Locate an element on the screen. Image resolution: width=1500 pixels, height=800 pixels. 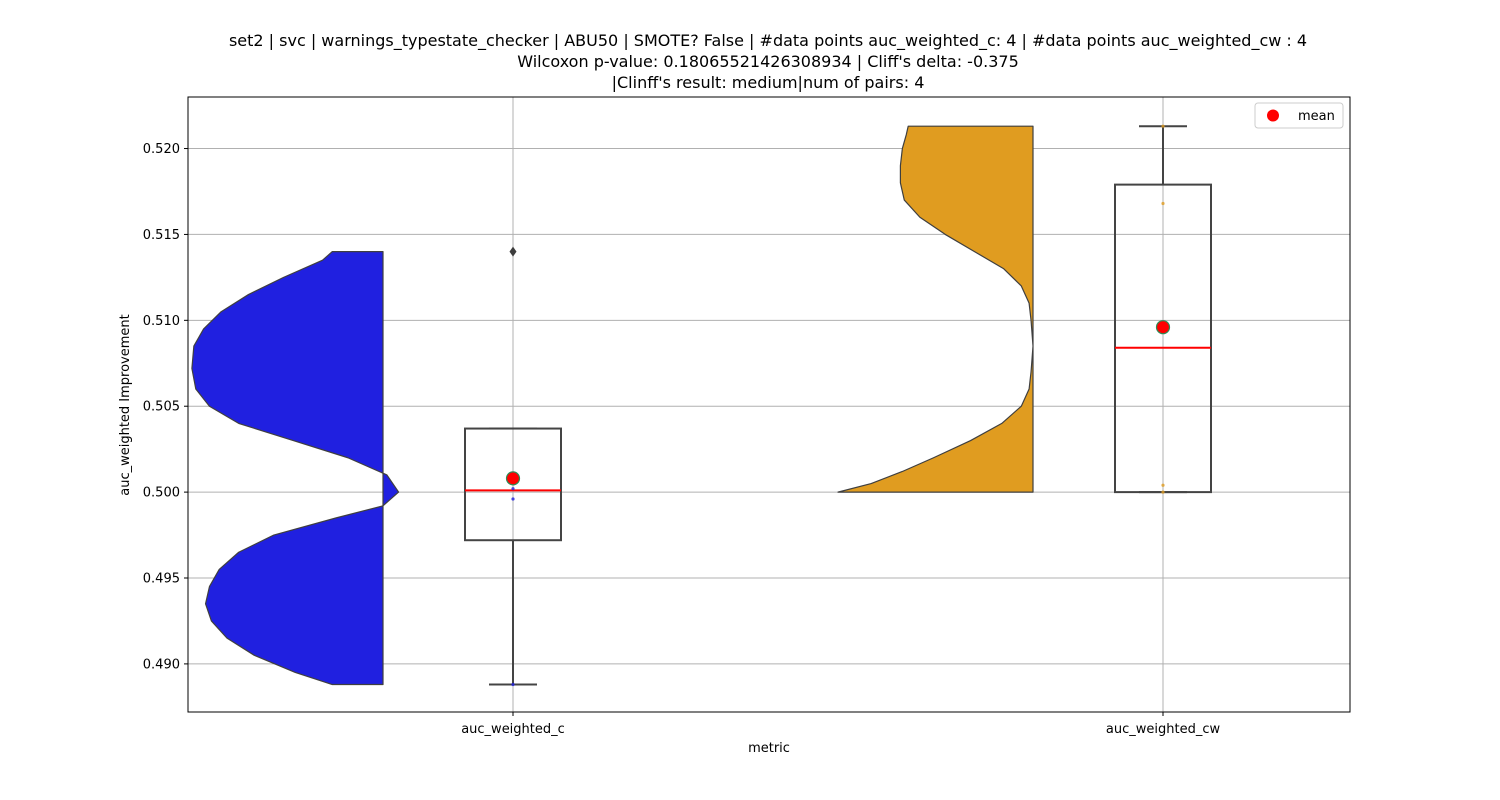
y-tick-label: 0.520 is located at coordinates (161, 149).